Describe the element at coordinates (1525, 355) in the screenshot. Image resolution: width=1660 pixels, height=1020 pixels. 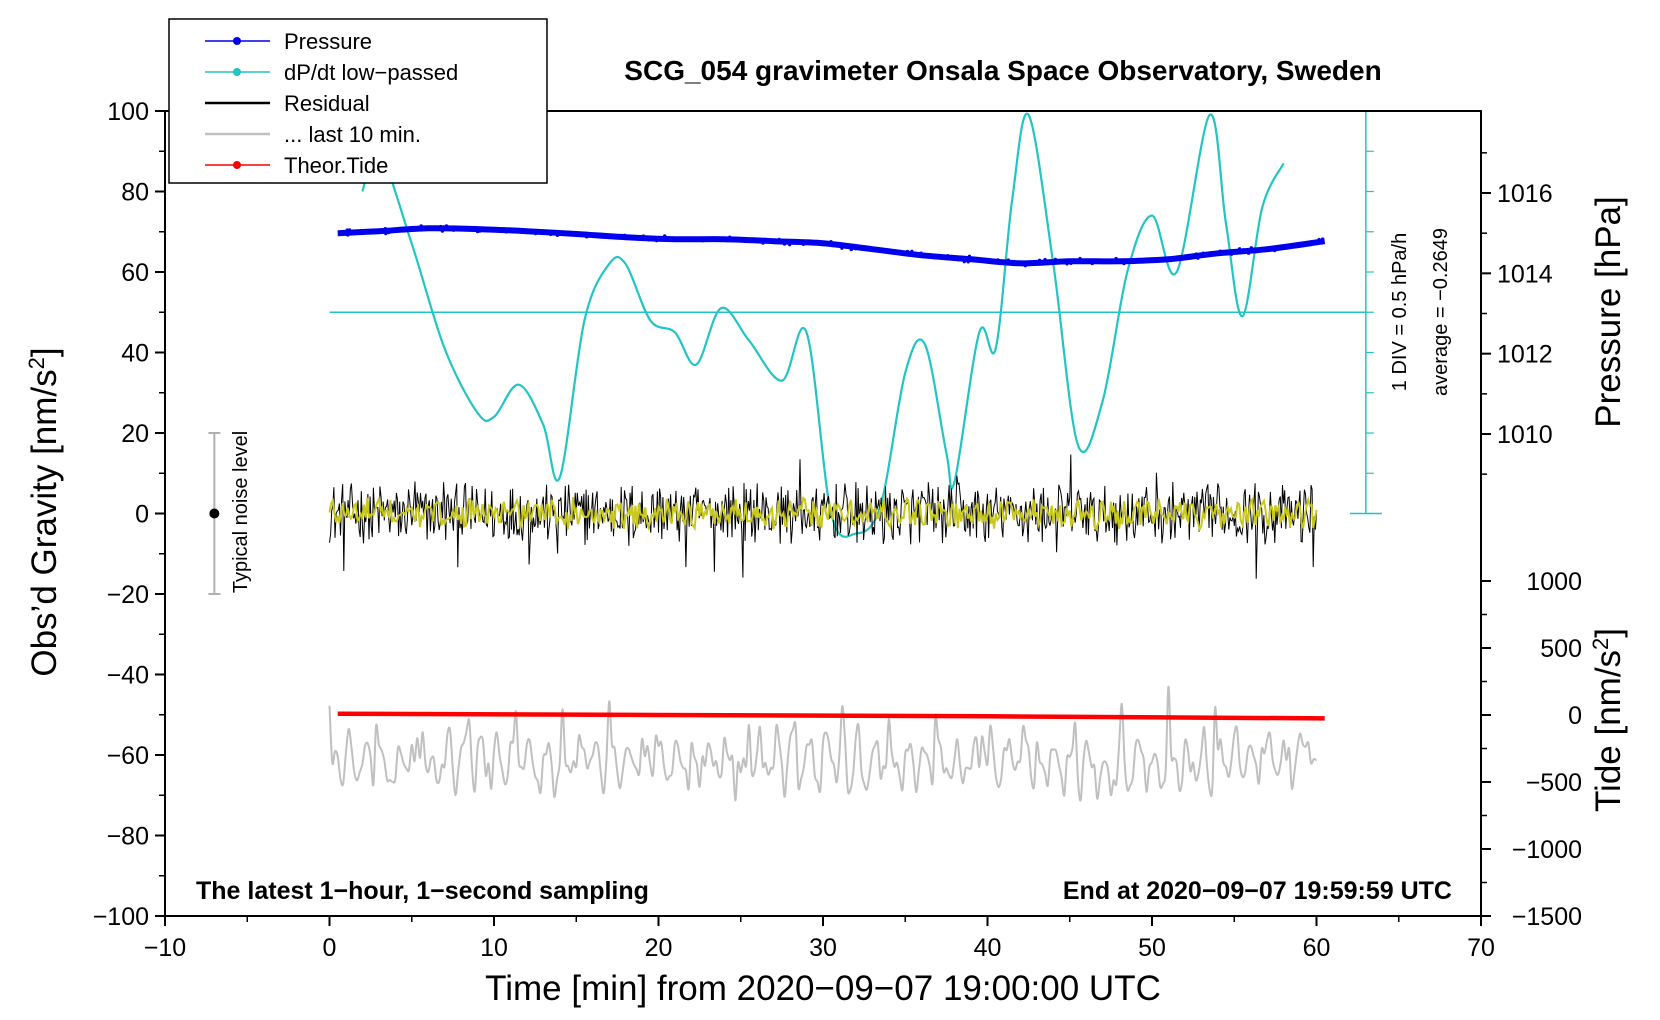
I see `pressure-tick-label: 1012` at that location.